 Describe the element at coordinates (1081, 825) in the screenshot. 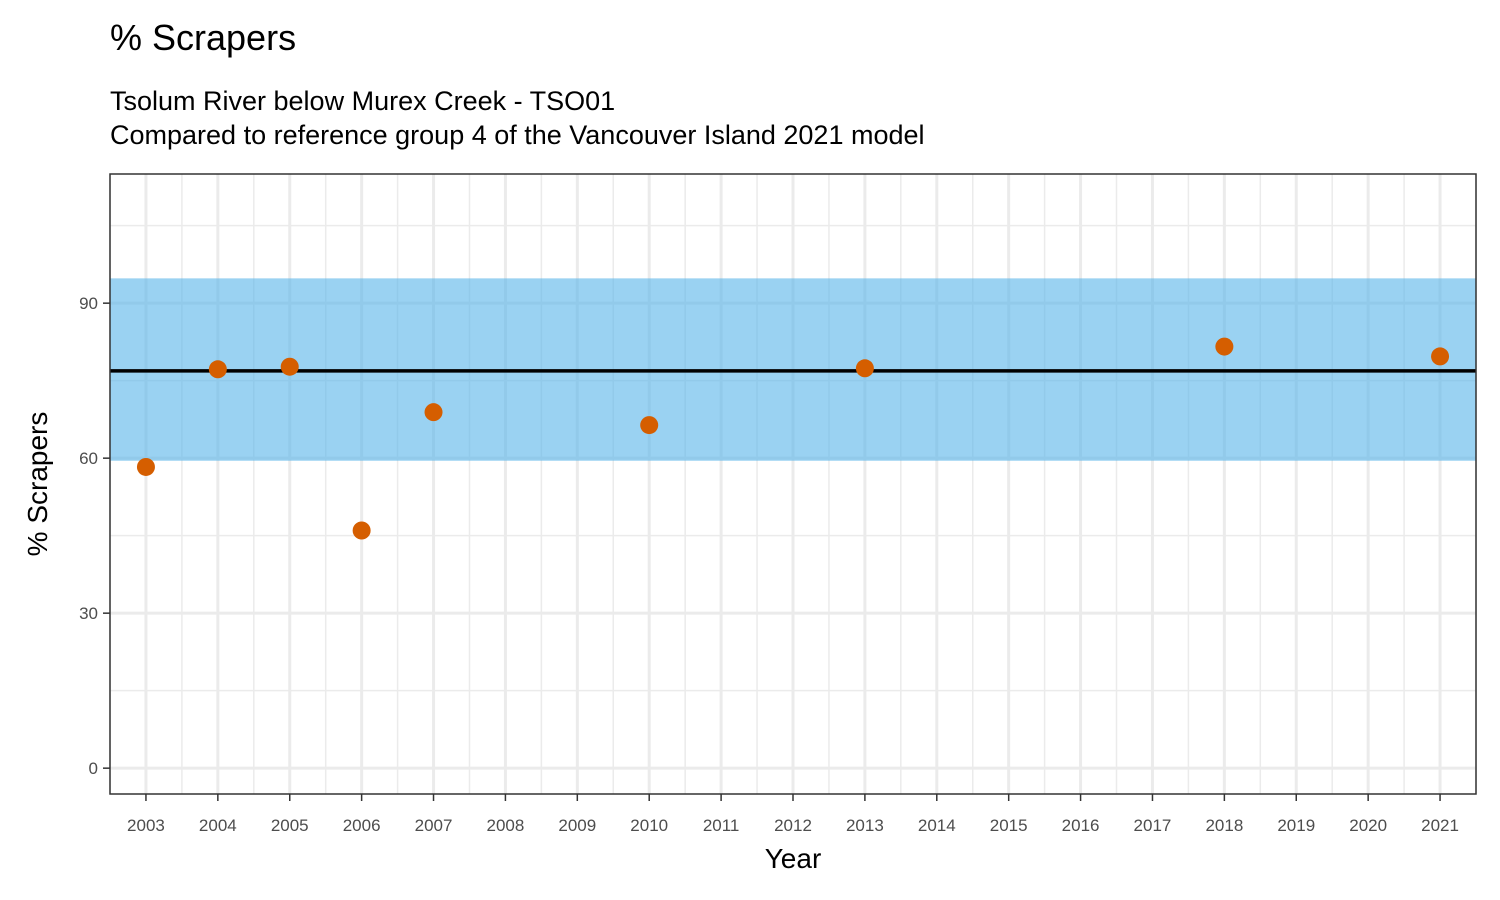

I see `x-tick-label: 2016` at that location.